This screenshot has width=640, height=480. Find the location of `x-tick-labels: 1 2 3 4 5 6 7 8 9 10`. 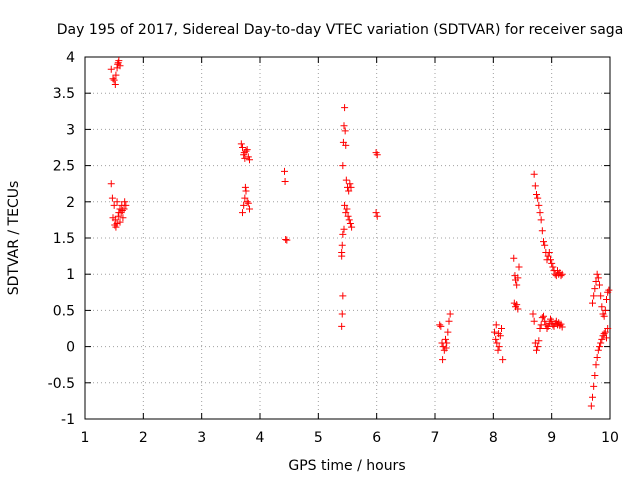

x-tick-labels: 1 2 3 4 5 6 7 8 9 10 is located at coordinates (350, 438).